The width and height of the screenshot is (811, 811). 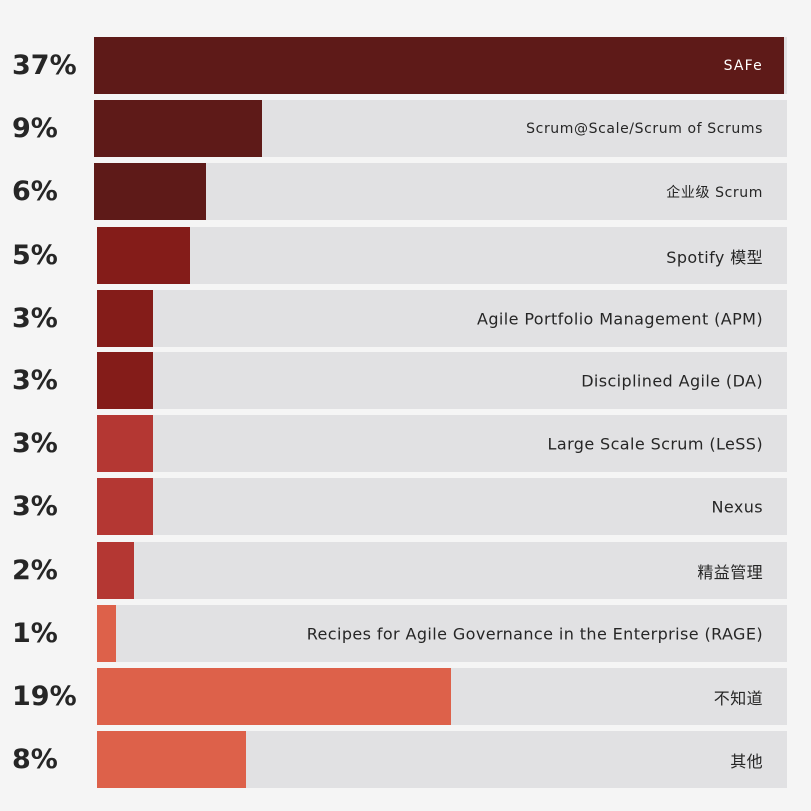 I want to click on category-label: Scrum@Scale/Scrum of Scrums, so click(x=644, y=128).